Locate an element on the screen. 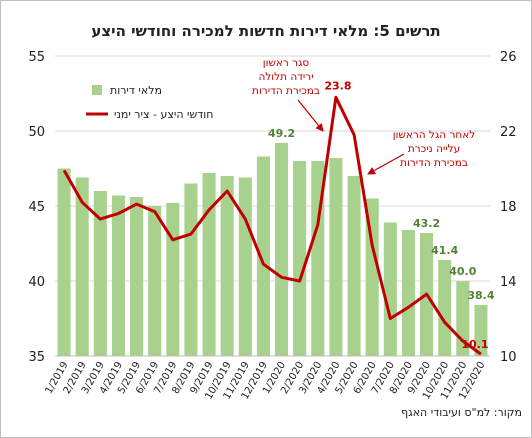 Image resolution: width=532 pixels, height=438 pixels. y-right-tick-label: 22 is located at coordinates (508, 132).